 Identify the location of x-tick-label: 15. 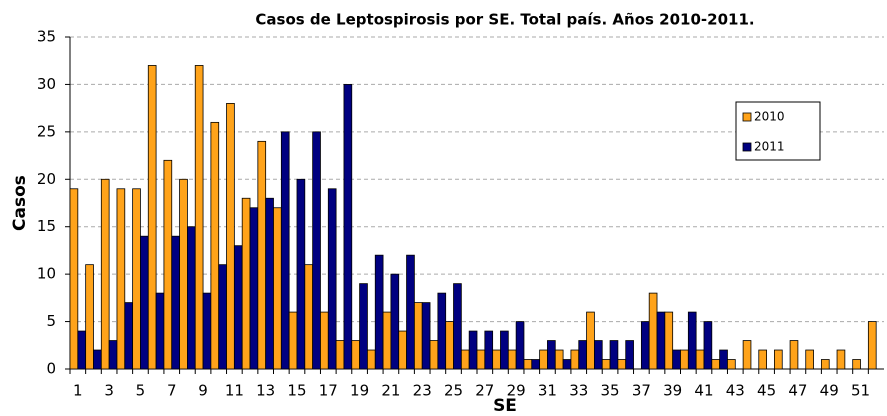
(296, 391).